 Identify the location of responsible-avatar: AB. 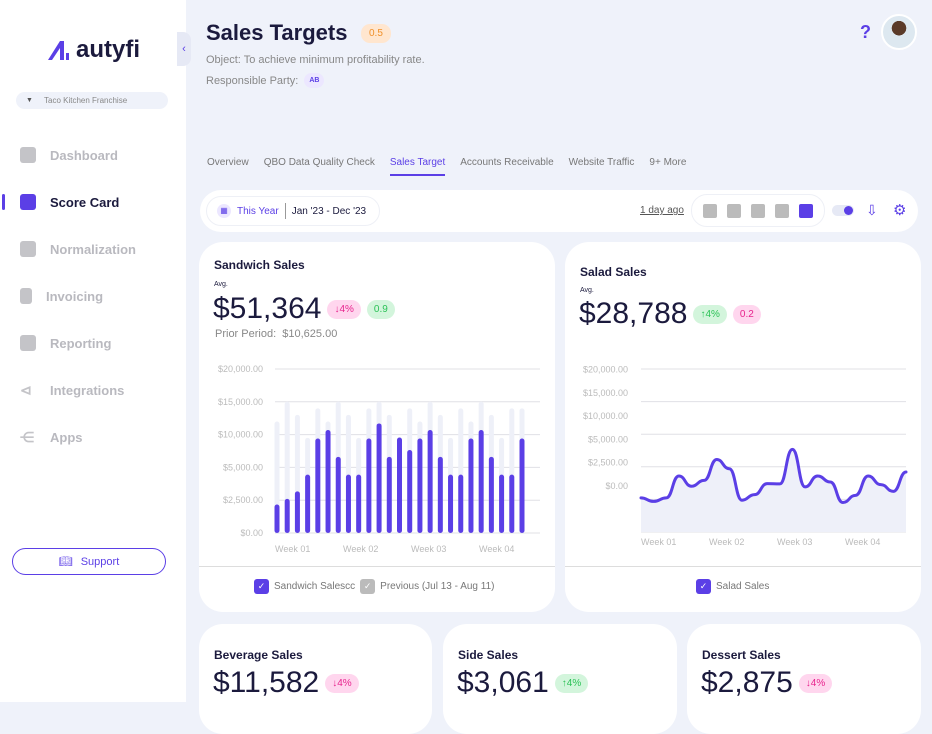
(314, 80).